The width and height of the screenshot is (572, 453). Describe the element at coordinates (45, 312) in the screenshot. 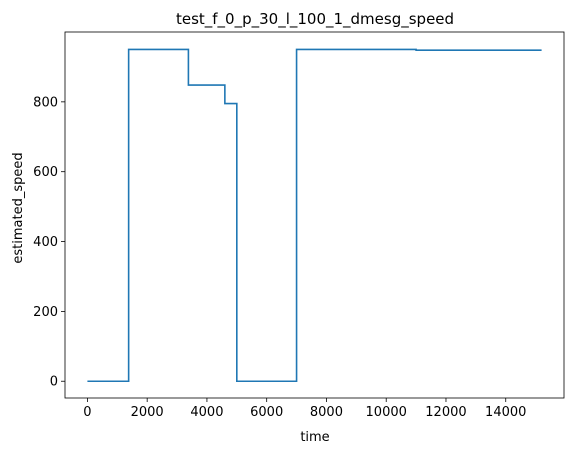

I see `y-tick-label: 200` at that location.